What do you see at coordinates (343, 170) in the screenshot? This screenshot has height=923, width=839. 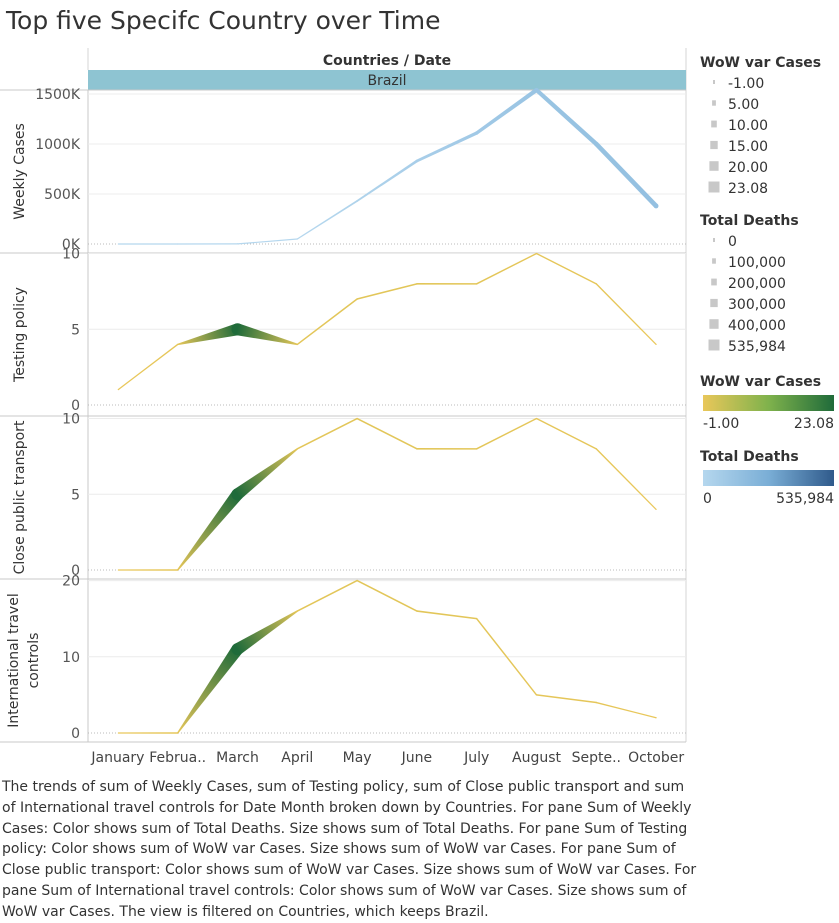 I see `pane-weekly: 0K 500K 1000K 1500K Weekly Cases` at bounding box center [343, 170].